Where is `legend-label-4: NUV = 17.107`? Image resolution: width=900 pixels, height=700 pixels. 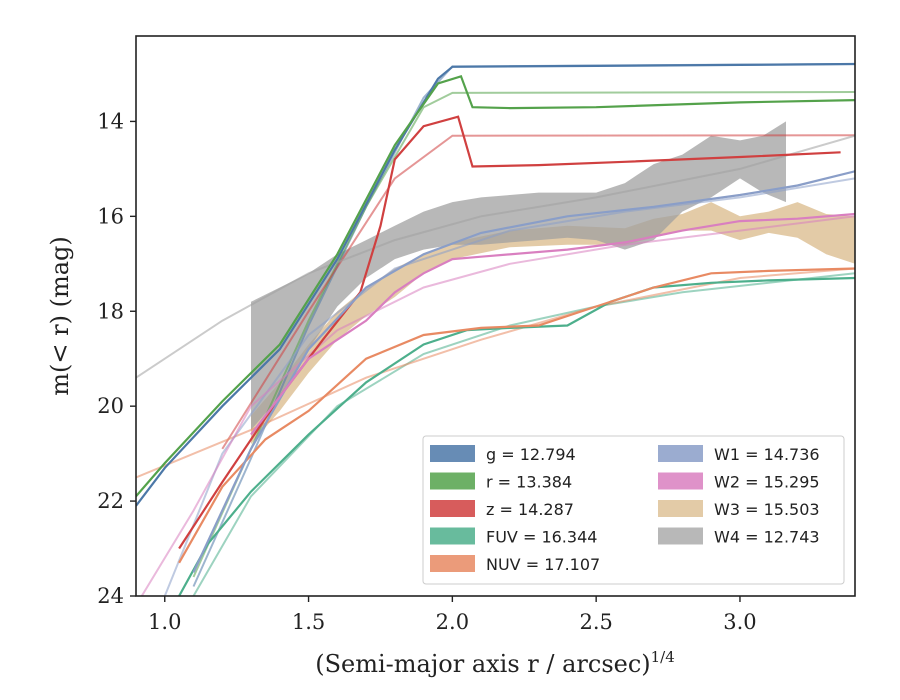 legend-label-4: NUV = 17.107 is located at coordinates (543, 564).